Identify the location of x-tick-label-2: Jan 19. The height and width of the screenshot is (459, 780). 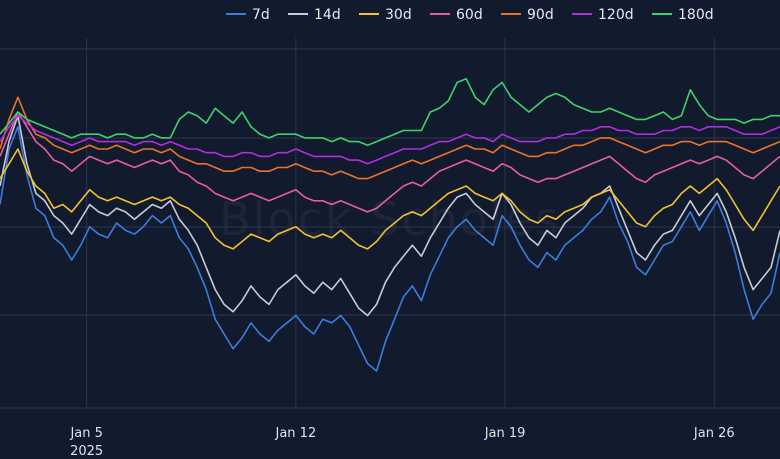
(505, 433).